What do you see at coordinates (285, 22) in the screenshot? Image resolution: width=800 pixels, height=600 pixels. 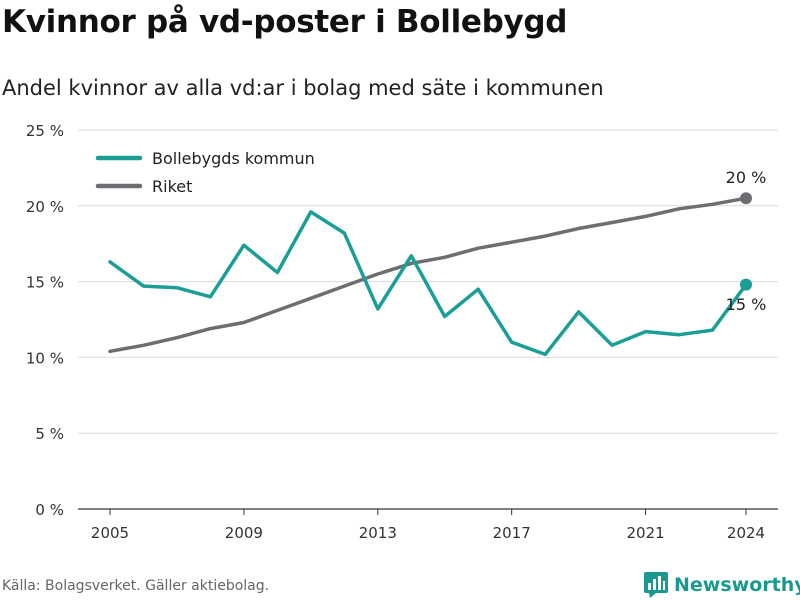 I see `chart-title: Kvinnor på vd-poster i Bollebygd` at bounding box center [285, 22].